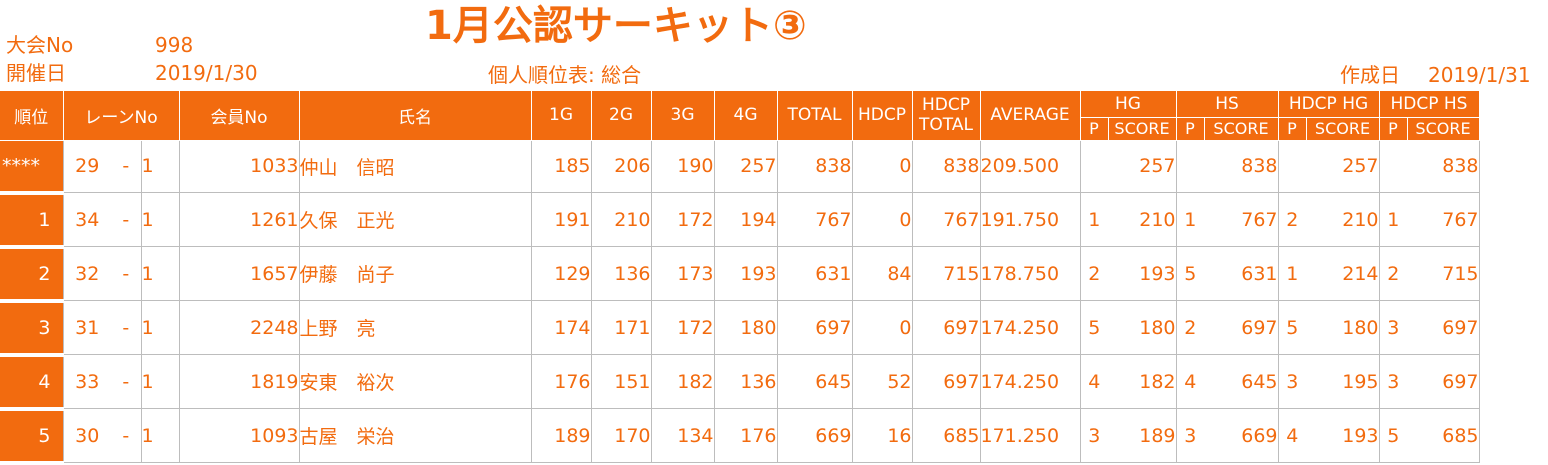  I want to click on hs-p-cell, so click(1189, 166).